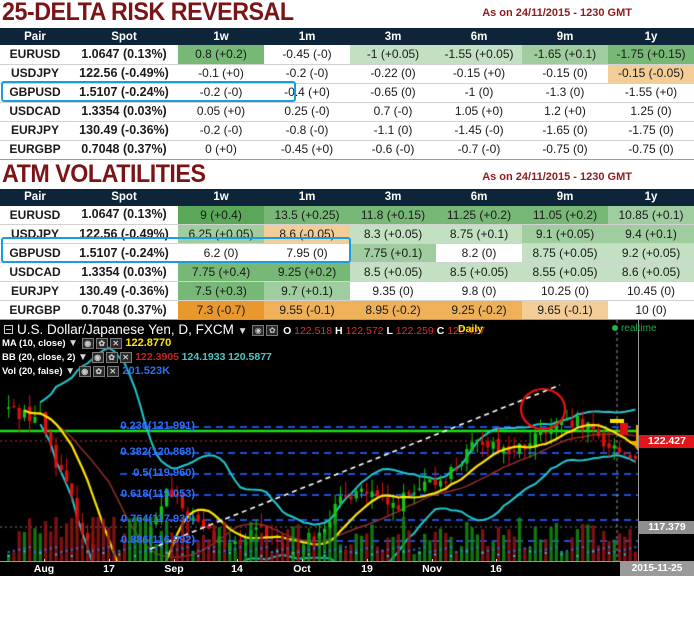  Describe the element at coordinates (432, 569) in the screenshot. I see `time-tick-label: Nov` at that location.